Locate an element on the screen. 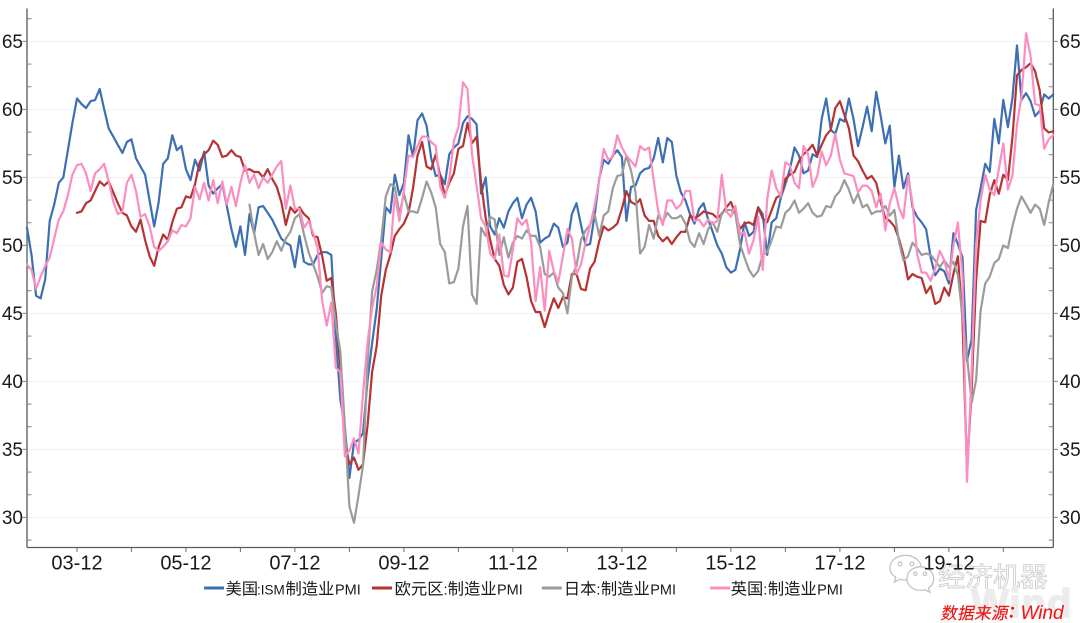  svg-text: 05-12 is located at coordinates (185, 564).